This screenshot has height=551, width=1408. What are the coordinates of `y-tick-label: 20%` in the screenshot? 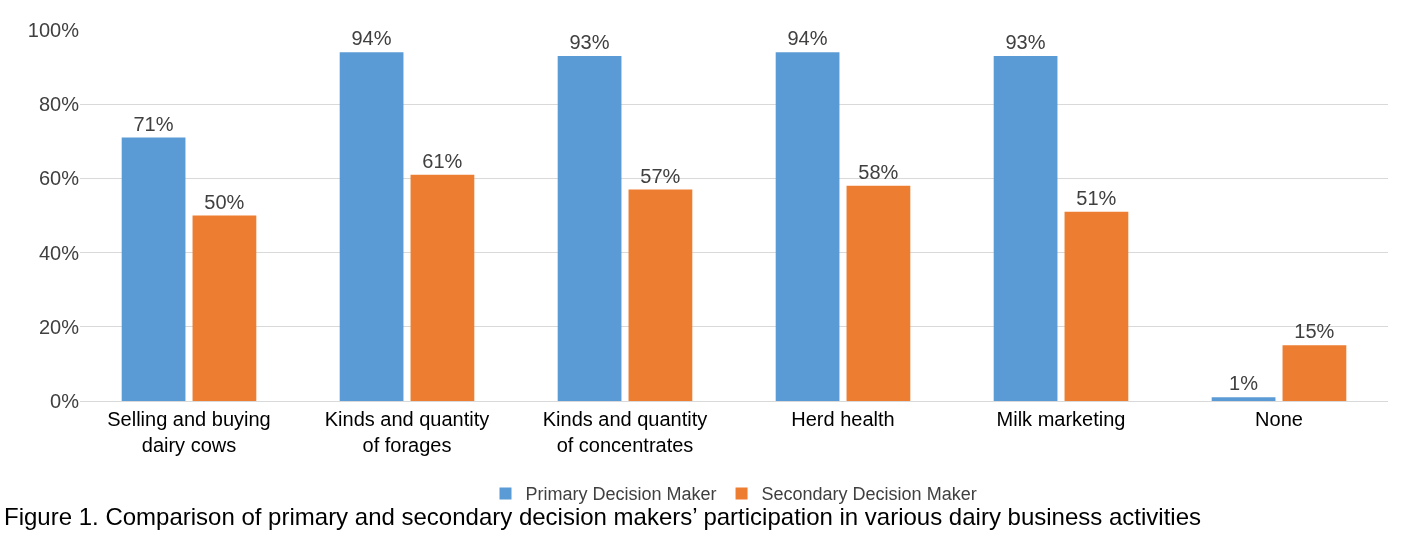 It's located at (59, 326).